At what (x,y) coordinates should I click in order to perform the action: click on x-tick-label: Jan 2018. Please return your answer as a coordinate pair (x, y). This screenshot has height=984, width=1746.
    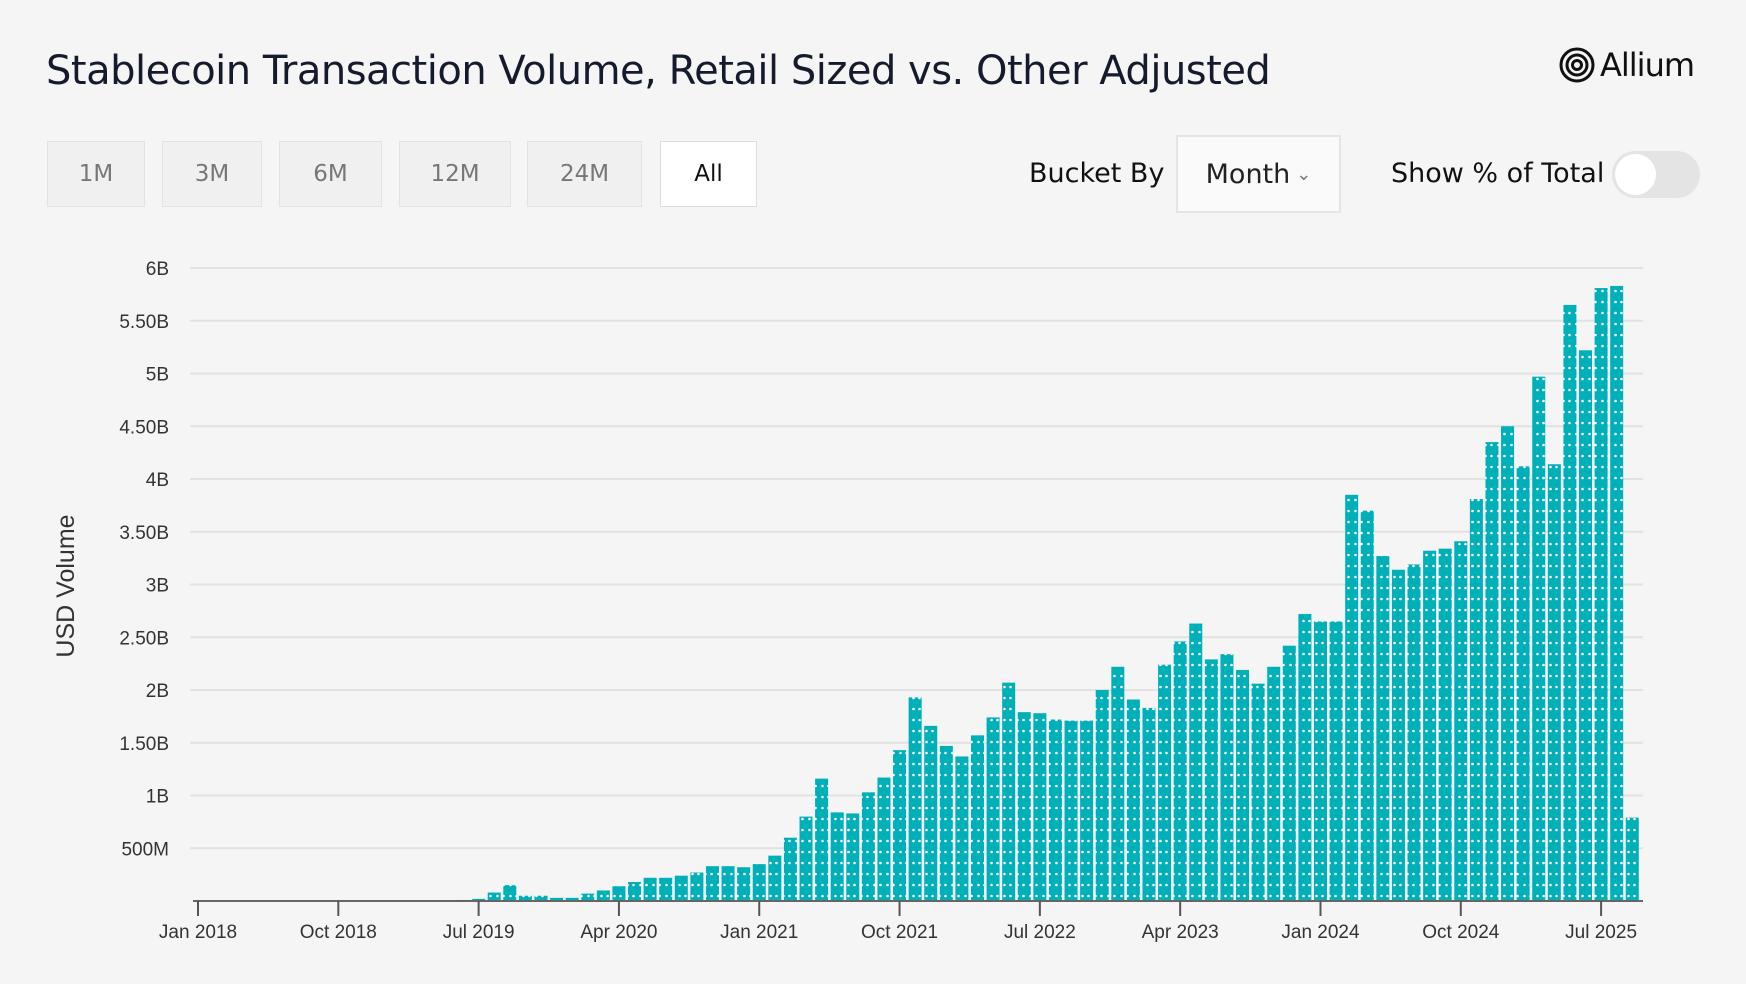
    Looking at the image, I should click on (198, 932).